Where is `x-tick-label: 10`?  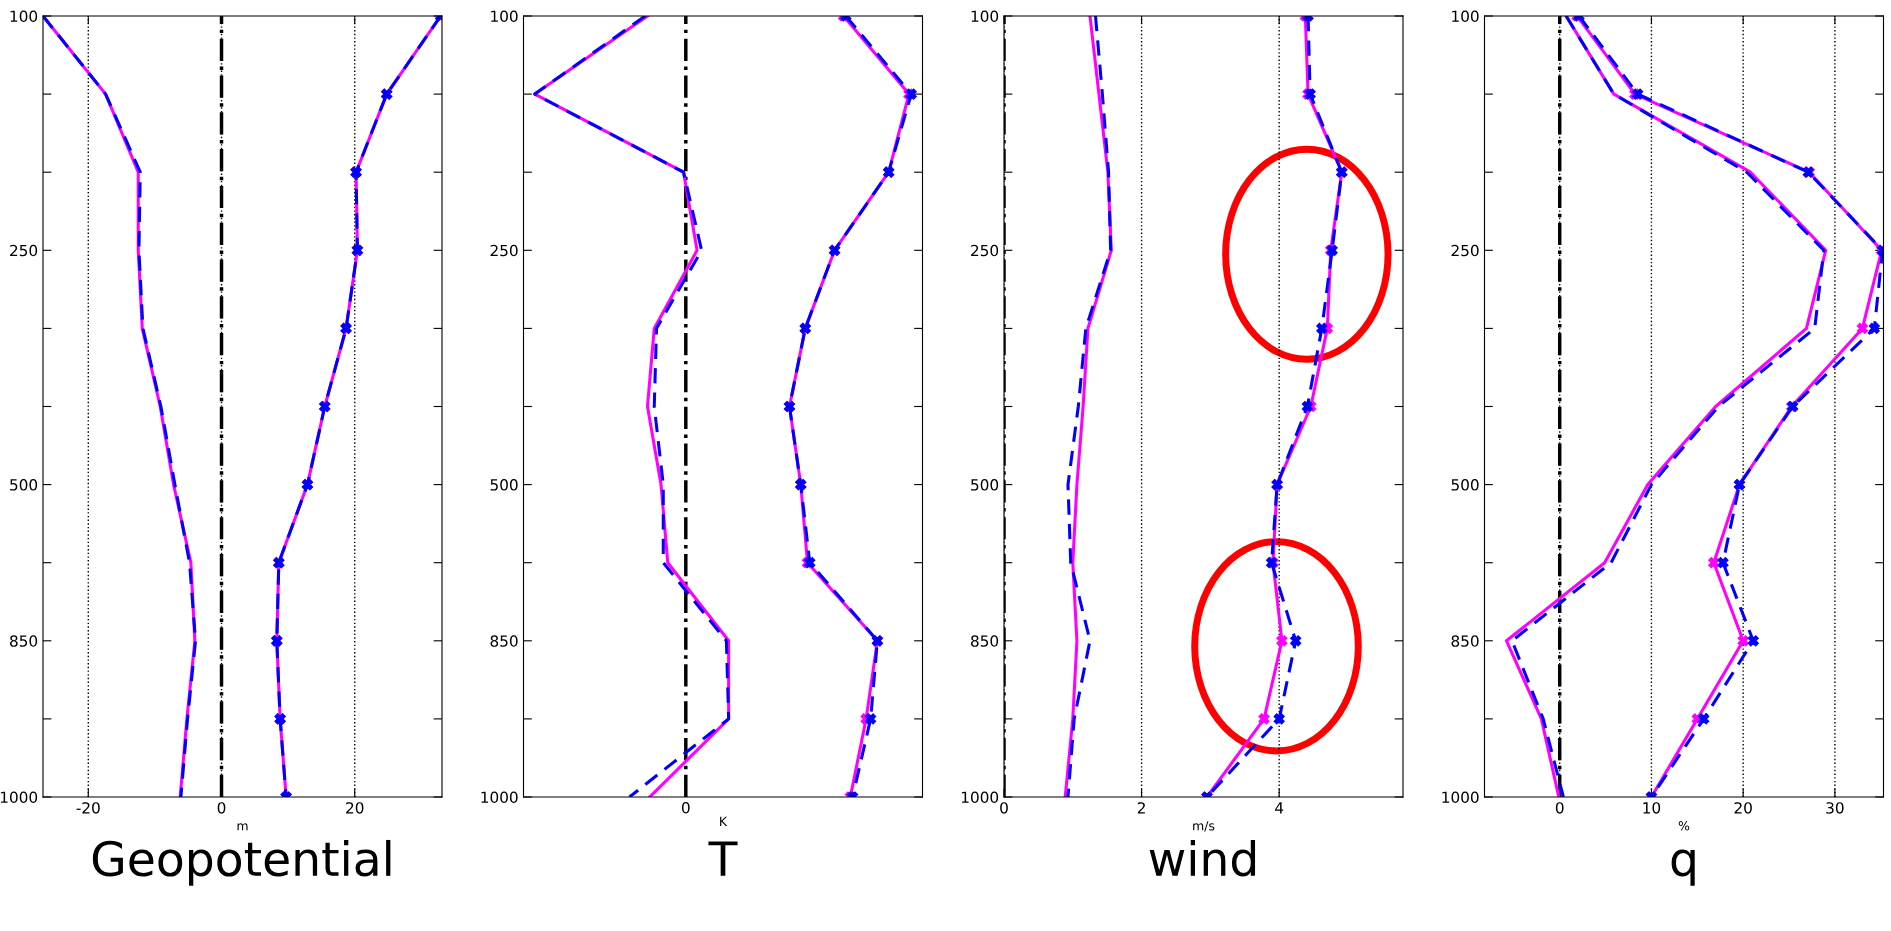
x-tick-label: 10 is located at coordinates (1652, 808).